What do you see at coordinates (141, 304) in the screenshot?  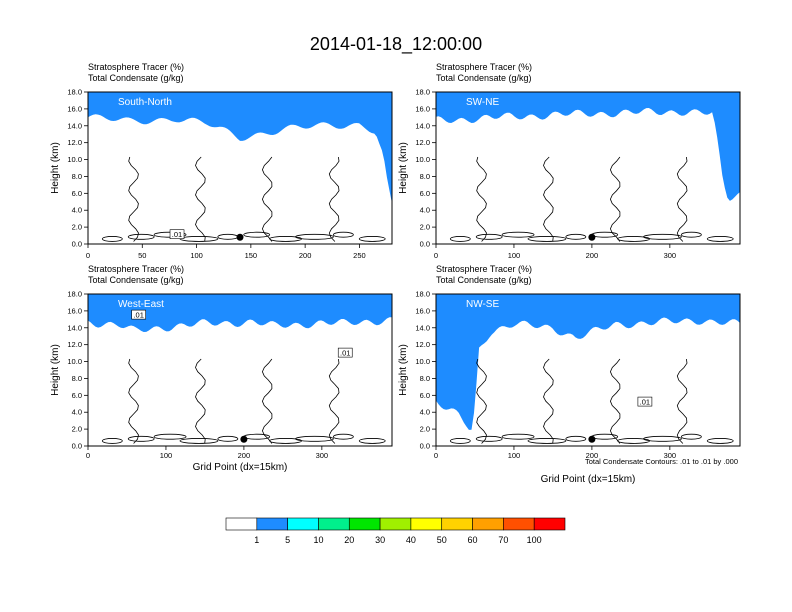 I see `panel-label: West-East` at bounding box center [141, 304].